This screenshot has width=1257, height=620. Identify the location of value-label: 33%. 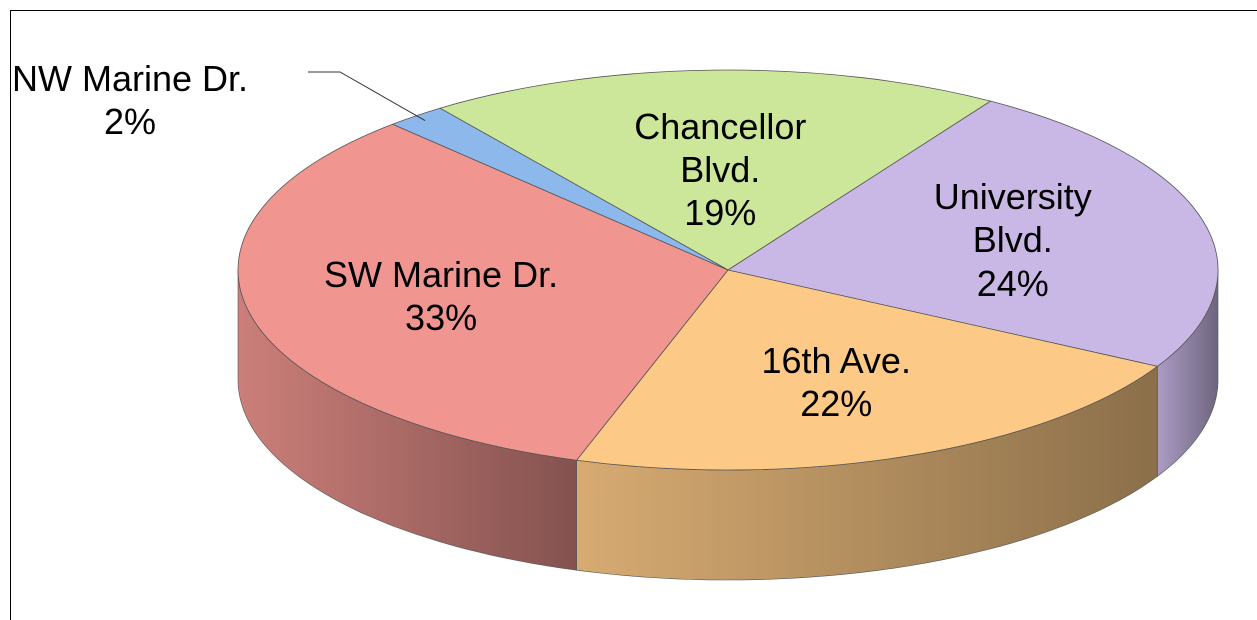
(441, 318).